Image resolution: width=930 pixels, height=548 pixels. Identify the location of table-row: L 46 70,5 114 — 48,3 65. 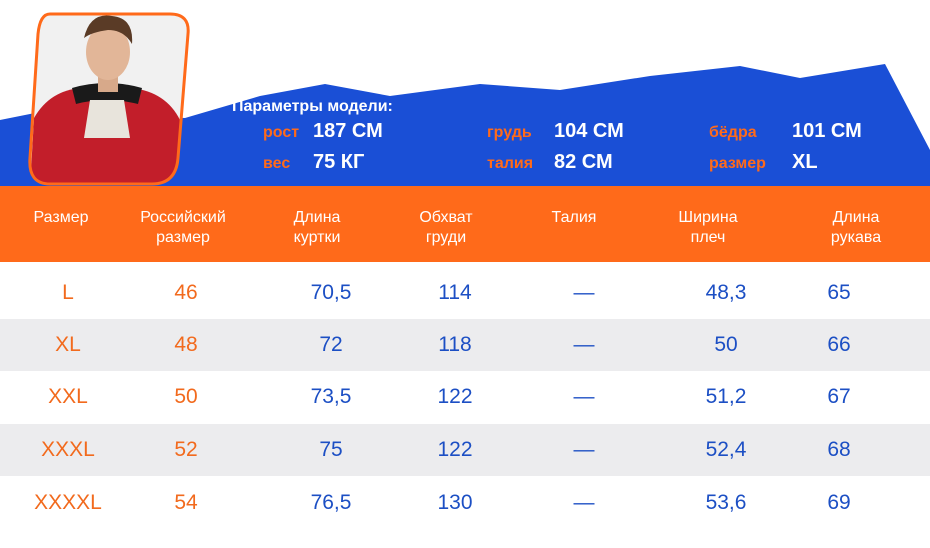
(465, 293).